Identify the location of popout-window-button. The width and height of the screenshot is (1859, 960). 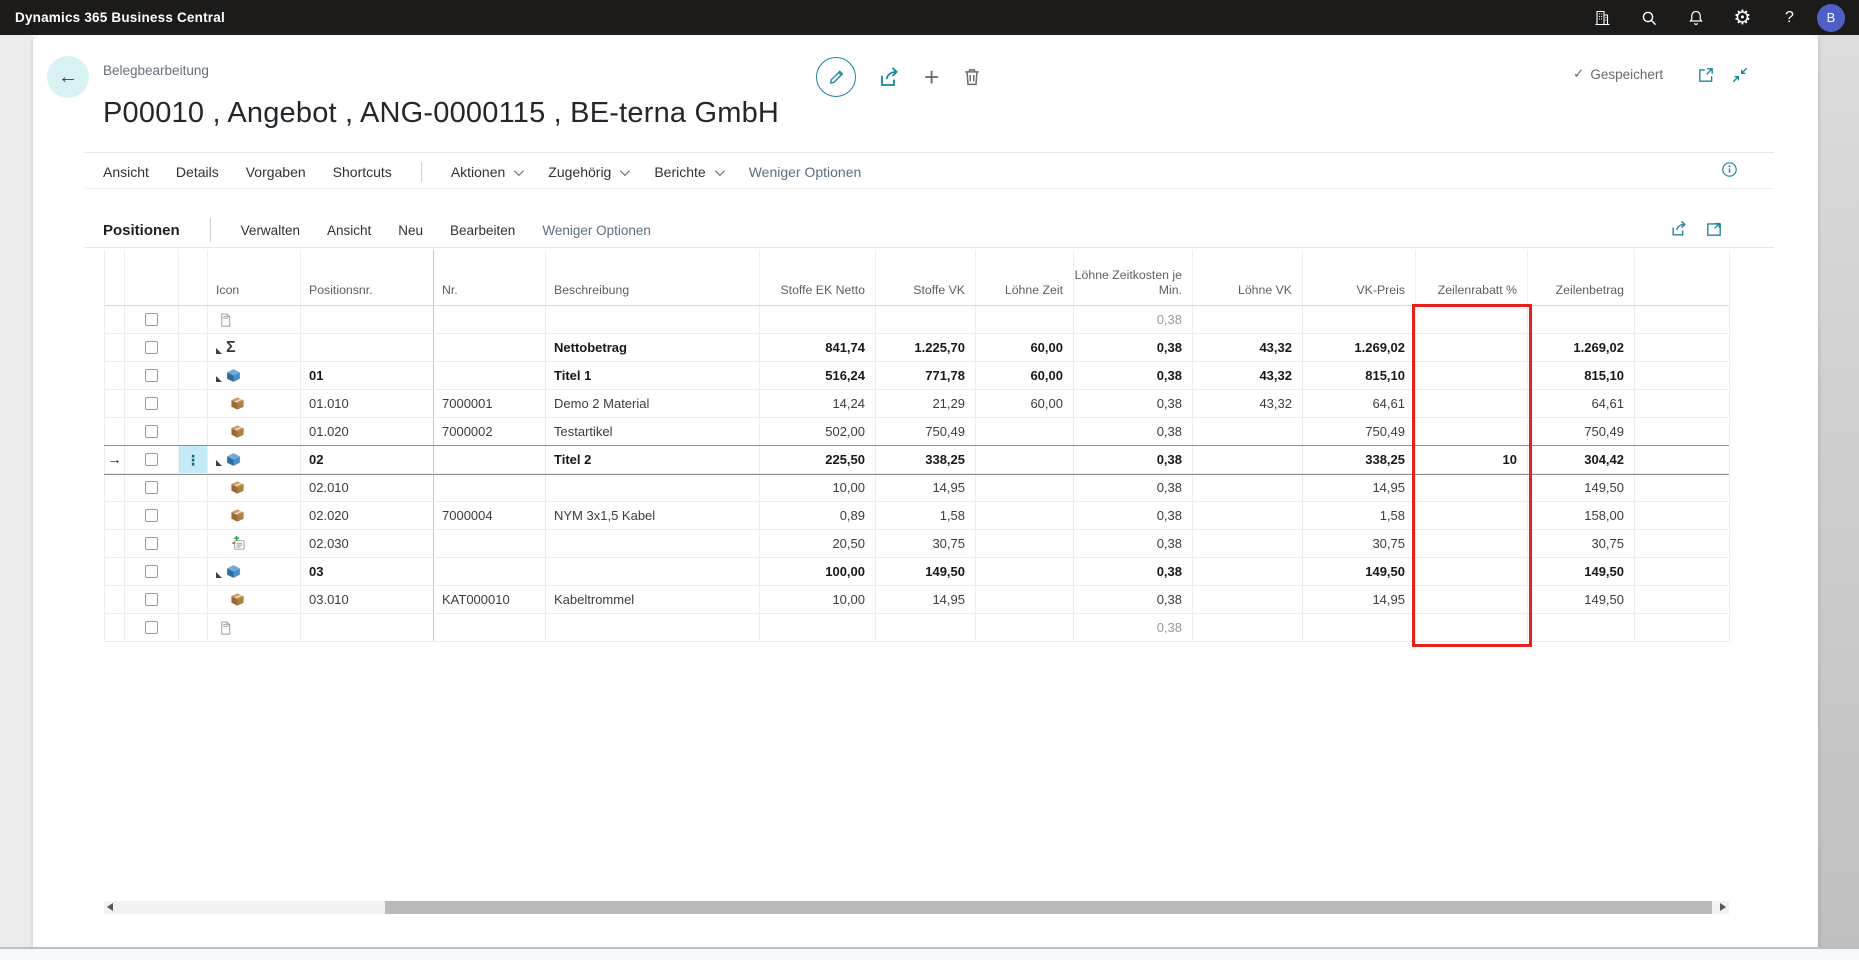
(1706, 75).